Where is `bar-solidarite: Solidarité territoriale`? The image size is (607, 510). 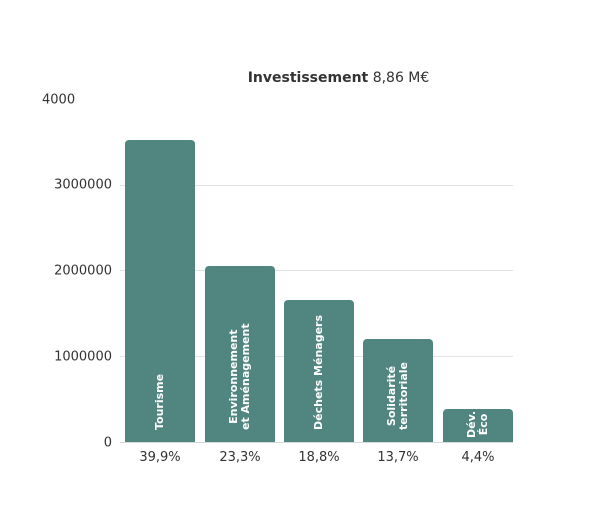 bar-solidarite: Solidarité territoriale is located at coordinates (398, 390).